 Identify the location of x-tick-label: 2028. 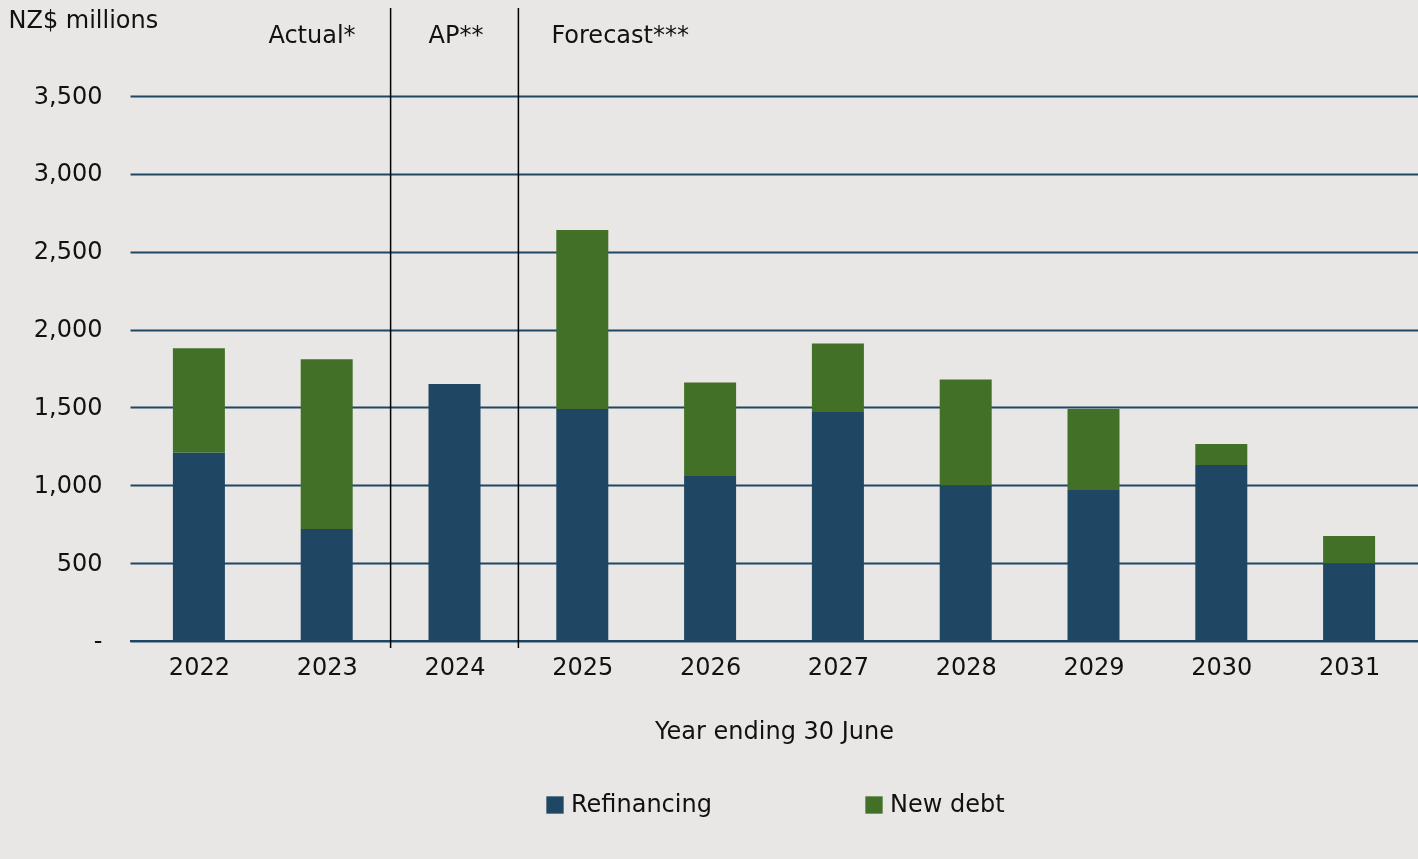
(966, 666).